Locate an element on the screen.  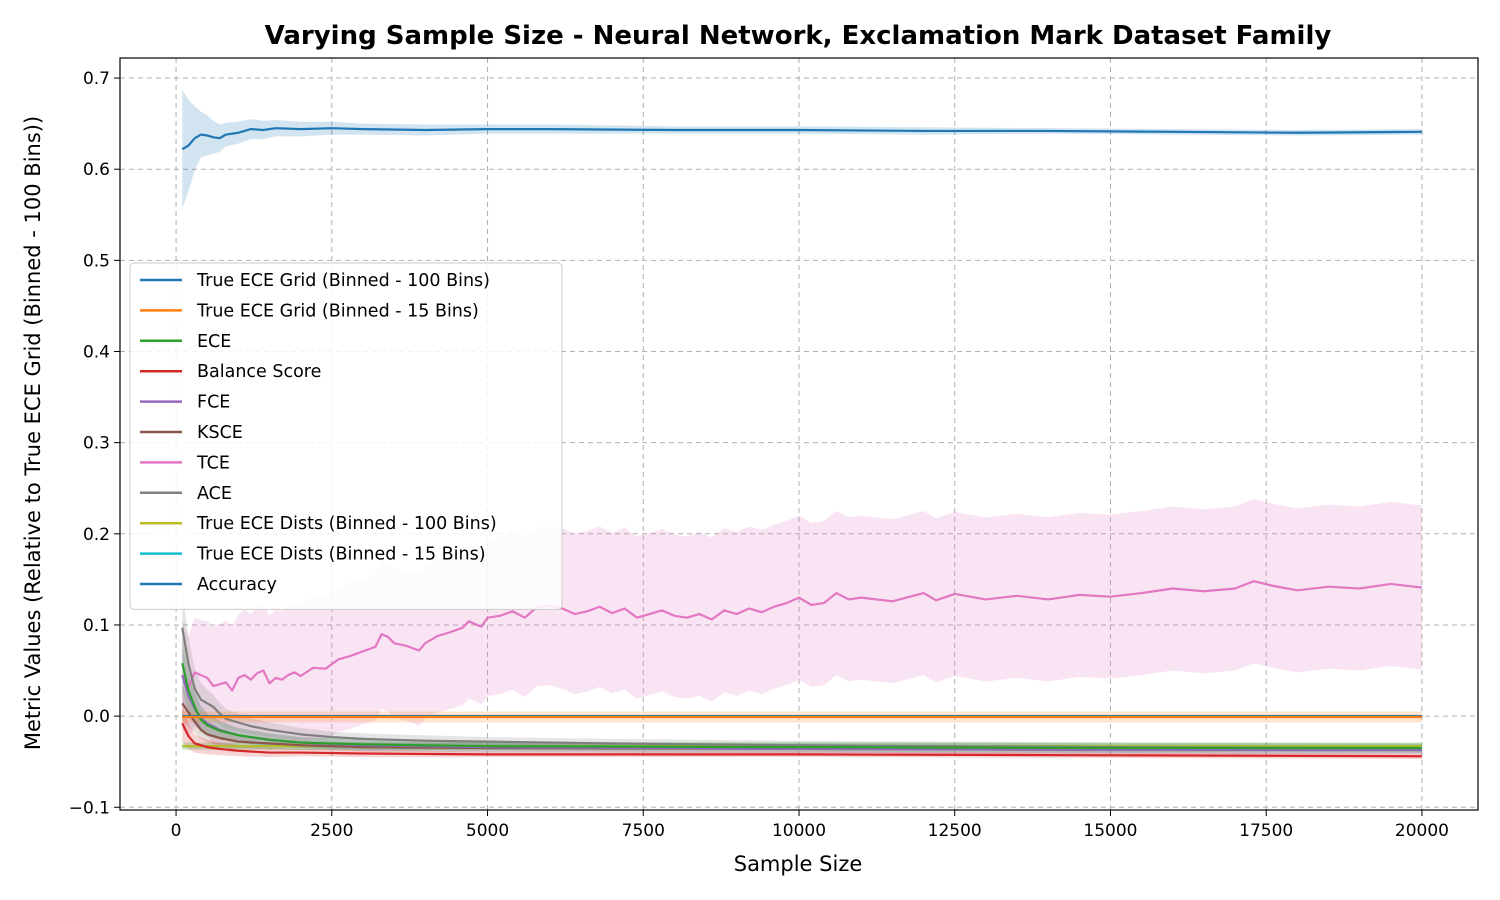
x-tick-label: 12500 is located at coordinates (955, 831).